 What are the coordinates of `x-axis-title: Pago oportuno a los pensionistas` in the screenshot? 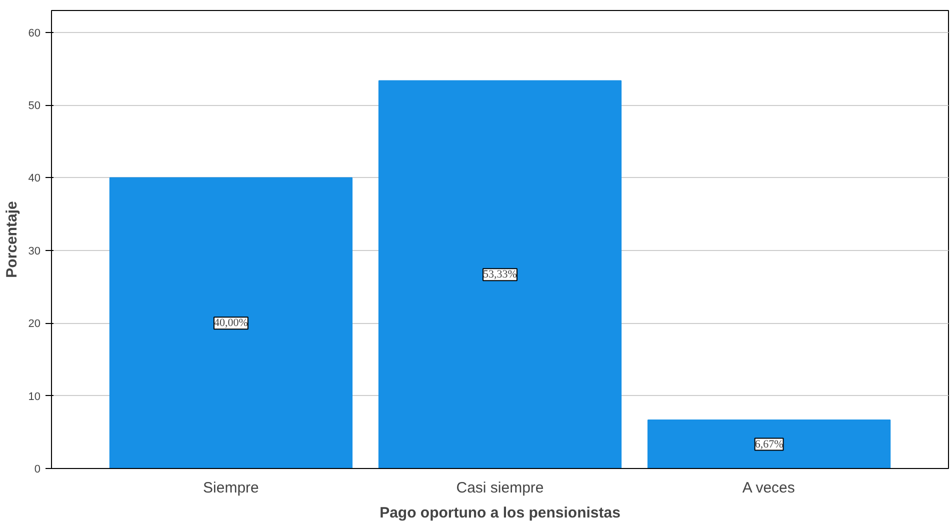 It's located at (500, 513).